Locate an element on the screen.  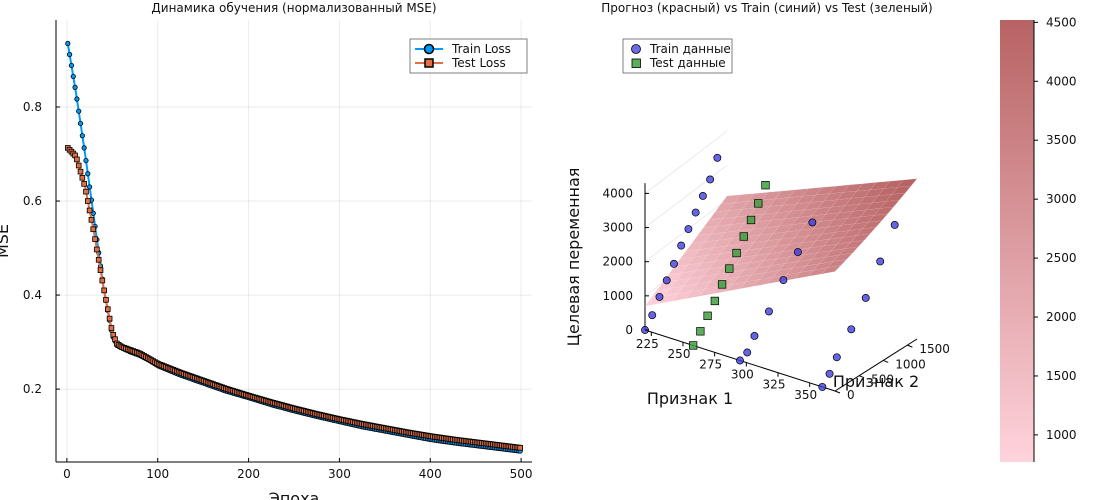
colorbar-tick-0: 1000 is located at coordinates (1061, 435).